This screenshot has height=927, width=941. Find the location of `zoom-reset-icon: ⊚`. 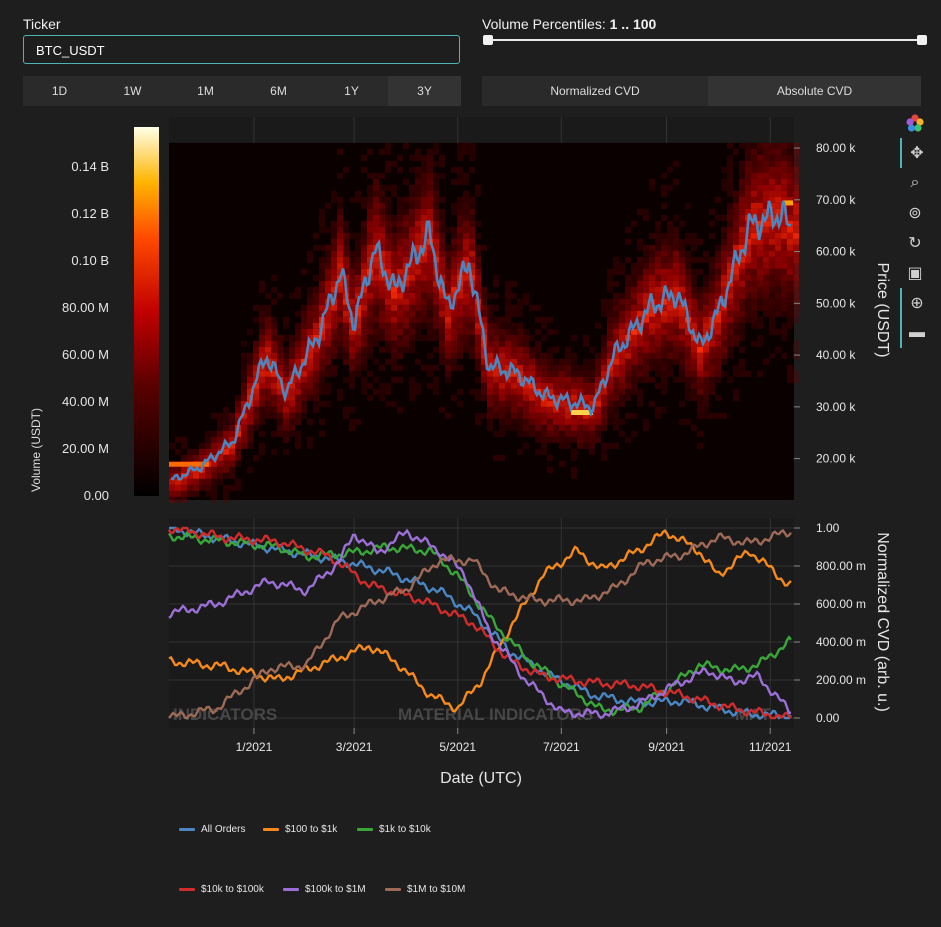

zoom-reset-icon: ⊚ is located at coordinates (915, 213).